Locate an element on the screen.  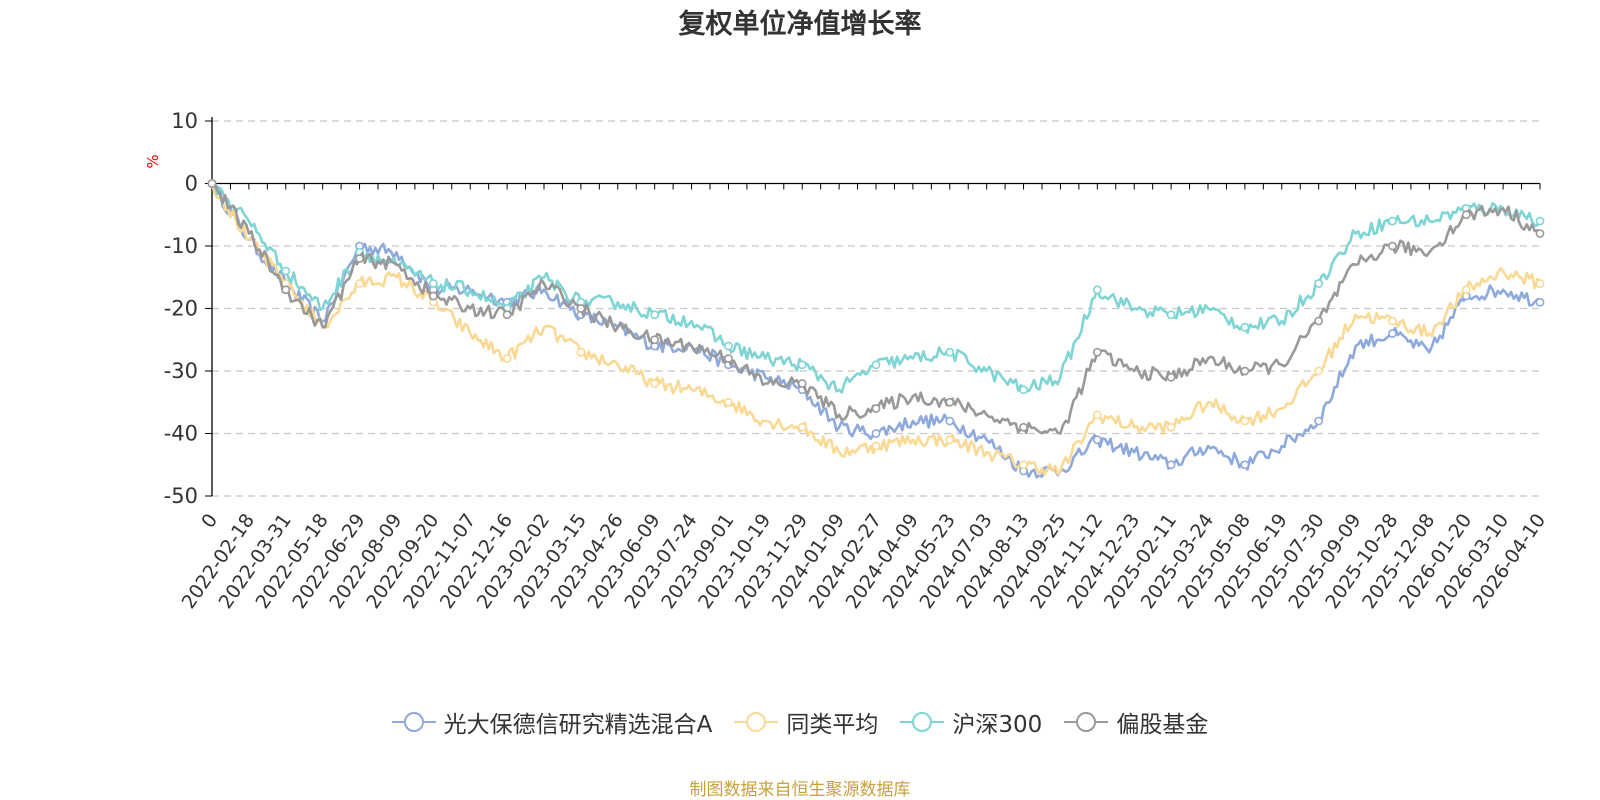
legend-label: 沪深300 is located at coordinates (997, 725).